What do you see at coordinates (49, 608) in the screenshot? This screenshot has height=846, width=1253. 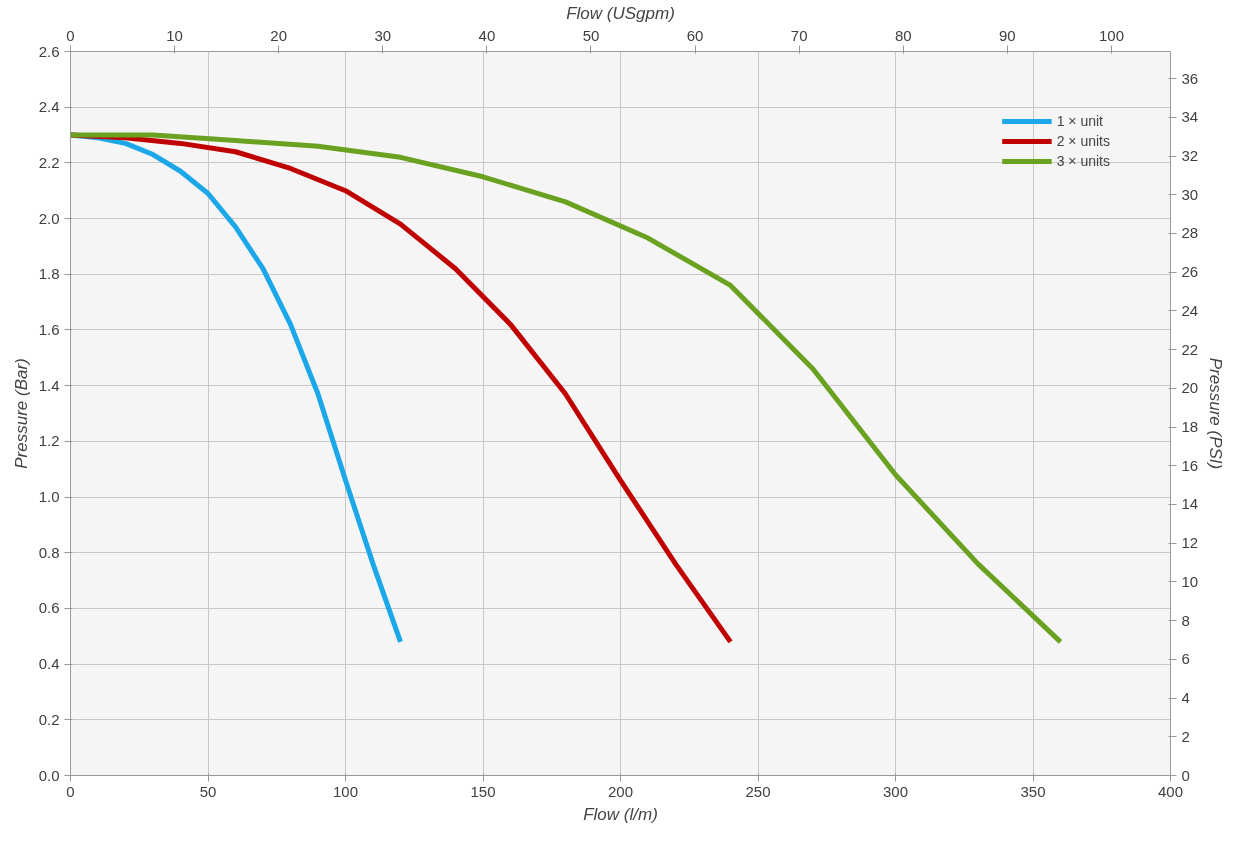 I see `y-tick-label: 0.6` at bounding box center [49, 608].